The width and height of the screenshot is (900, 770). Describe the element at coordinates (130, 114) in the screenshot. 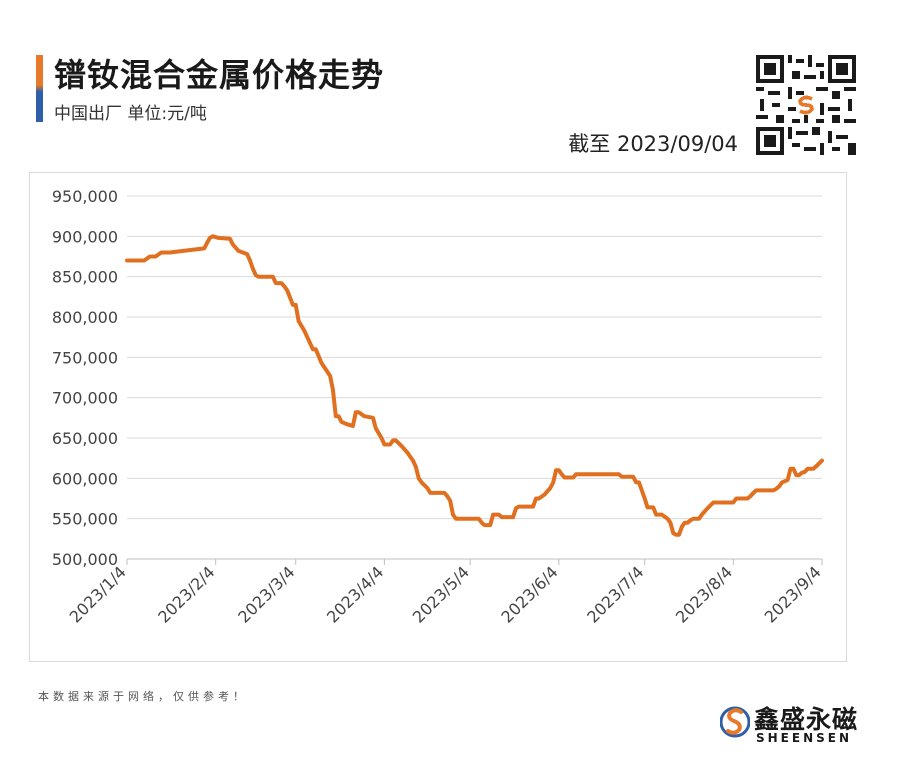

I see `unit-subtitle: 中国出厂 单位:元/吨` at that location.